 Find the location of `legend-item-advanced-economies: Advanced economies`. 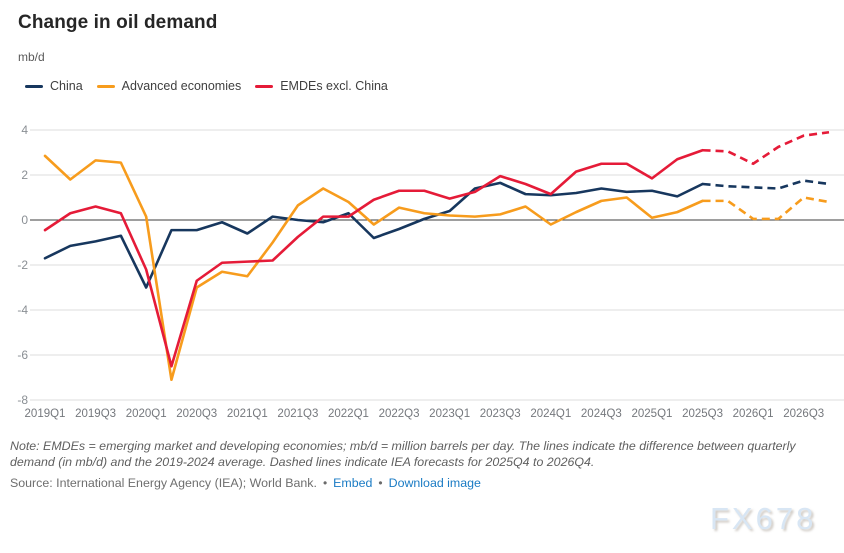

legend-item-advanced-economies: Advanced economies is located at coordinates (169, 86).